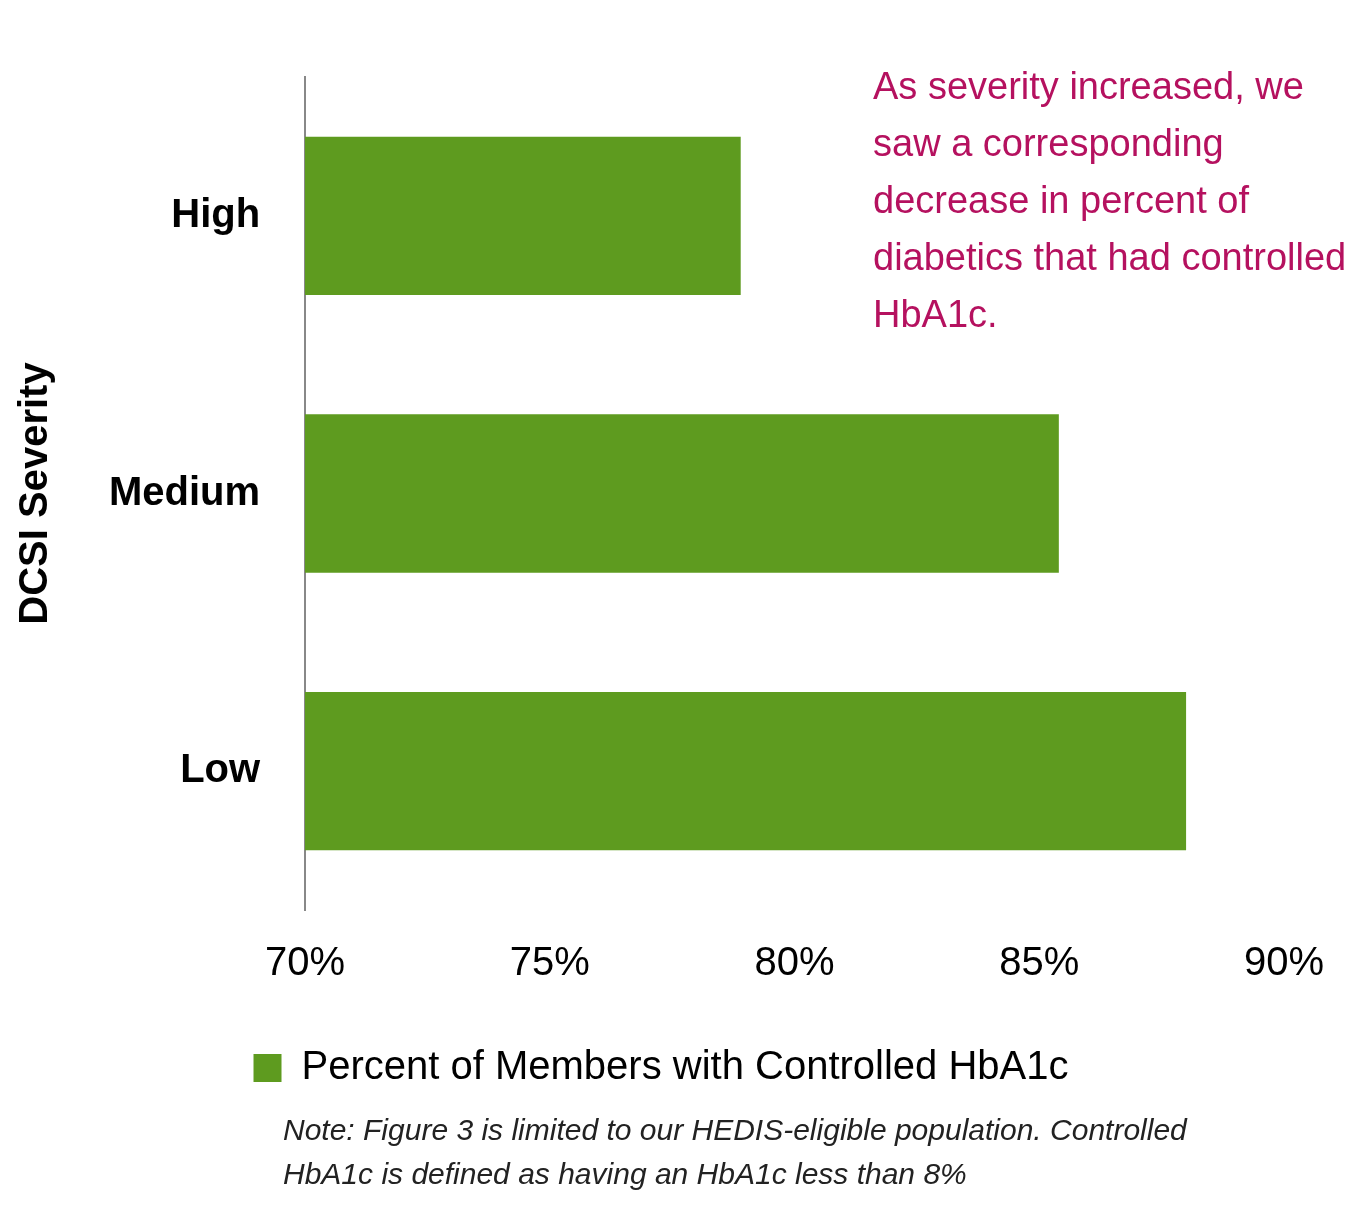 The image size is (1362, 1216). What do you see at coordinates (1110, 200) in the screenshot?
I see `annotation: As severity increased, we saw a corresponding decrease in percent of diabetics that had controlled HbA1c.` at bounding box center [1110, 200].